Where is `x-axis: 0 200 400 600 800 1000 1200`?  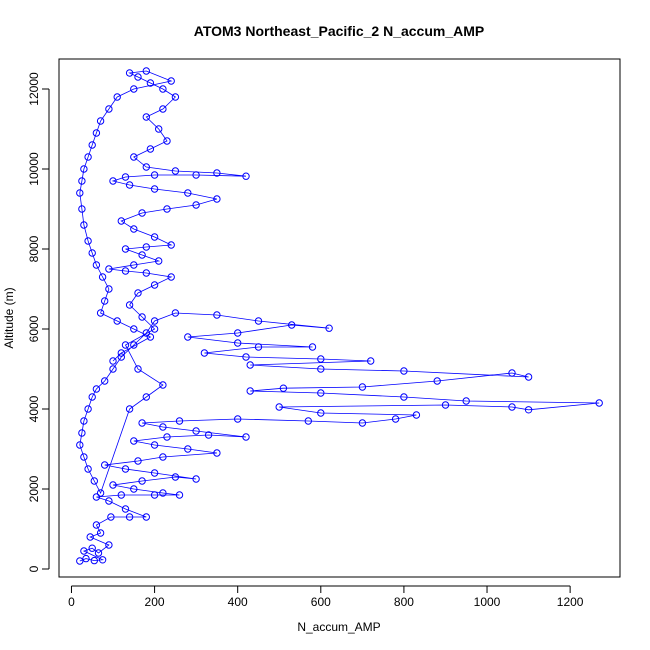 x-axis: 0 200 400 600 800 1000 1200 is located at coordinates (326, 597).